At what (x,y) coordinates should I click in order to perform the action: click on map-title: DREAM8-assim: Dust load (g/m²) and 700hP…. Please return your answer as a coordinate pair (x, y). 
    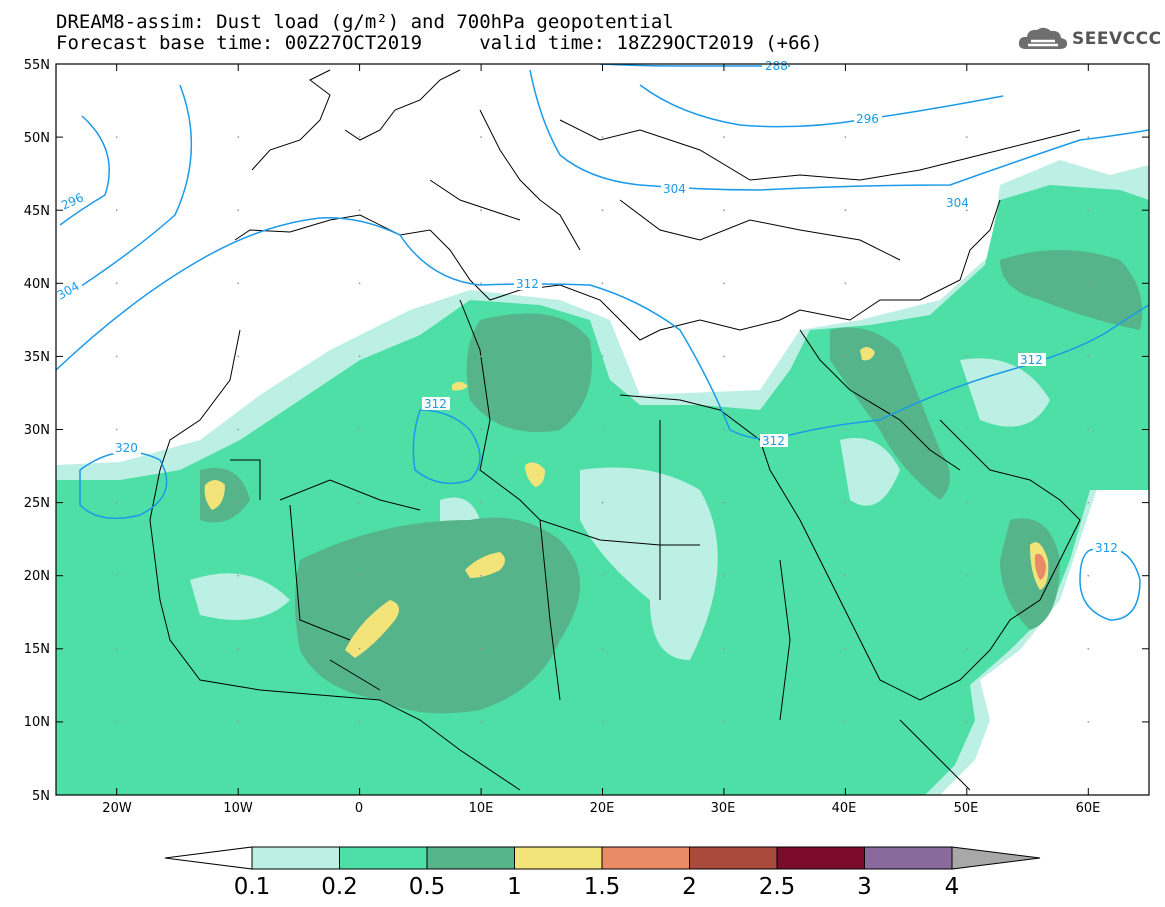
    Looking at the image, I should click on (365, 22).